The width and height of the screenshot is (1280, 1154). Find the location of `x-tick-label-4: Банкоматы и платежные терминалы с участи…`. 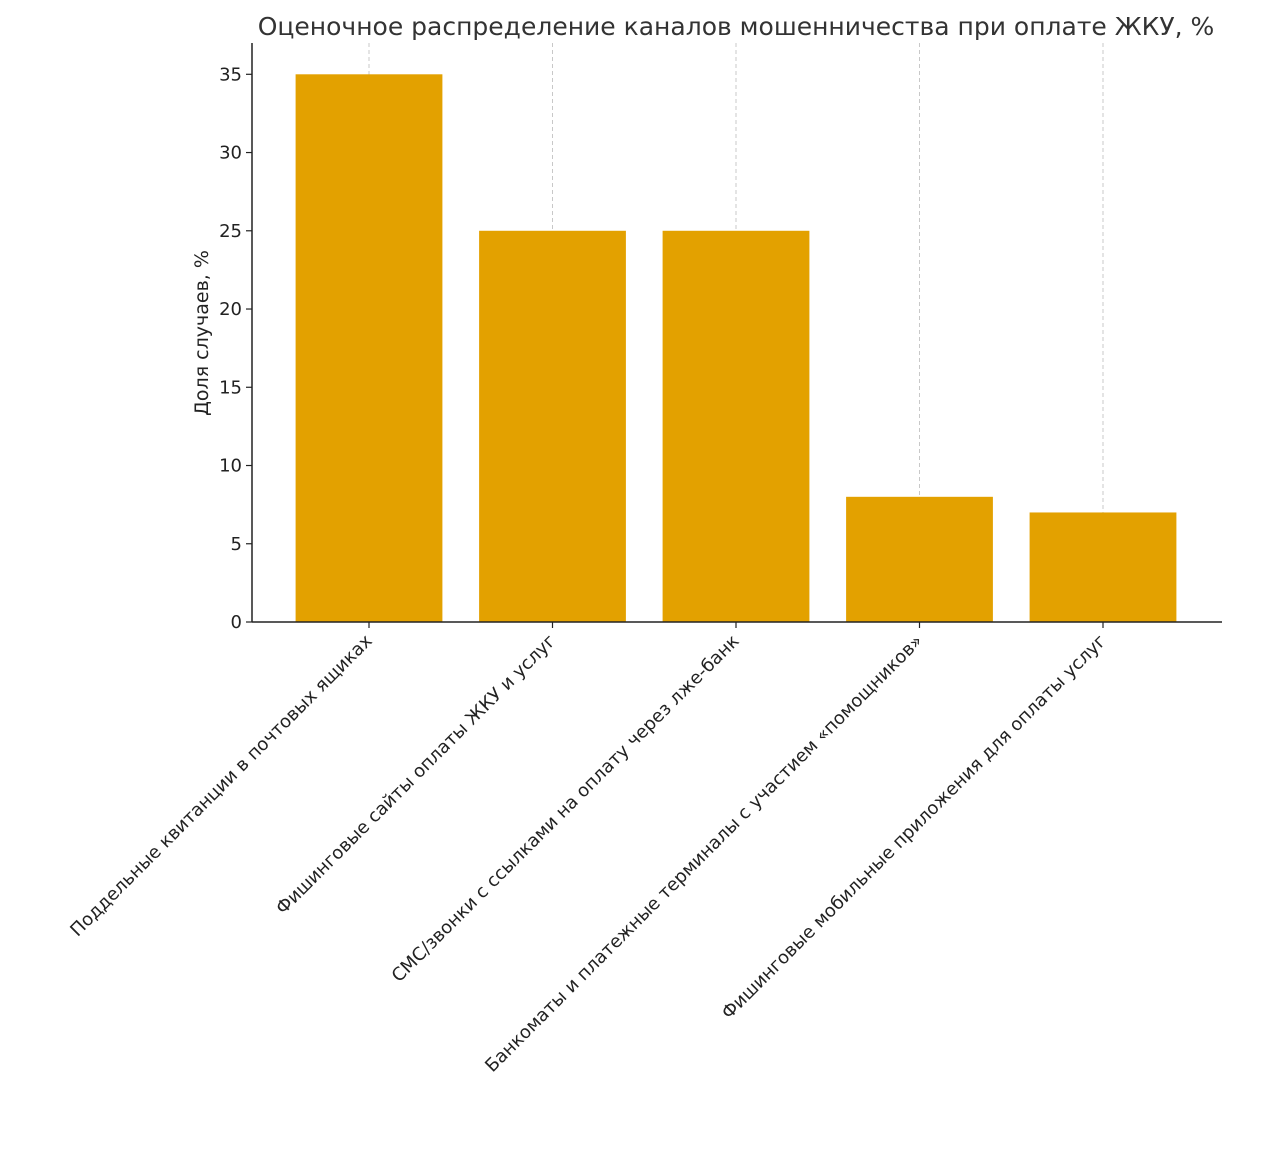

x-tick-label-4: Банкоматы и платежные терминалы с участи… is located at coordinates (704, 854).